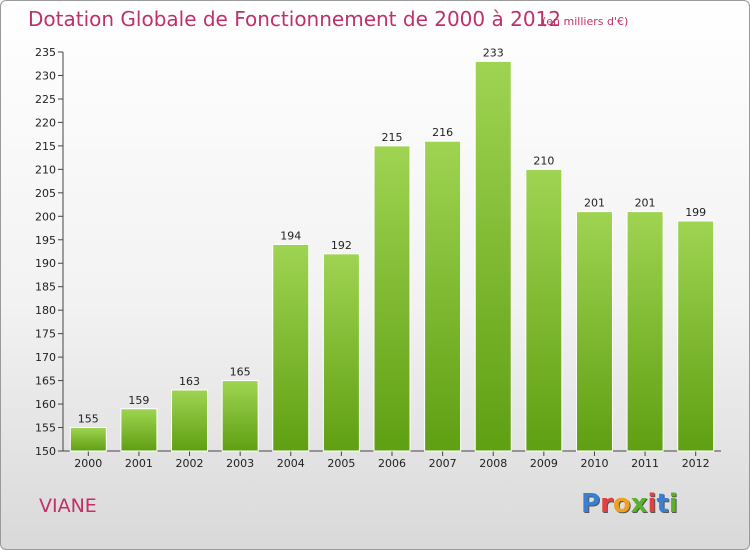  I want to click on y-tick-label: 150, so click(45, 451).